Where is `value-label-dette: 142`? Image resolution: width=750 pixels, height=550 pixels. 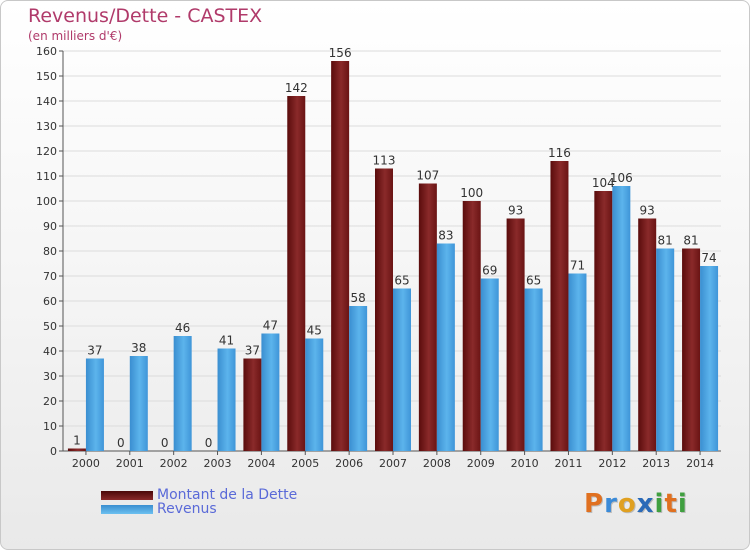
value-label-dette: 142 is located at coordinates (296, 88).